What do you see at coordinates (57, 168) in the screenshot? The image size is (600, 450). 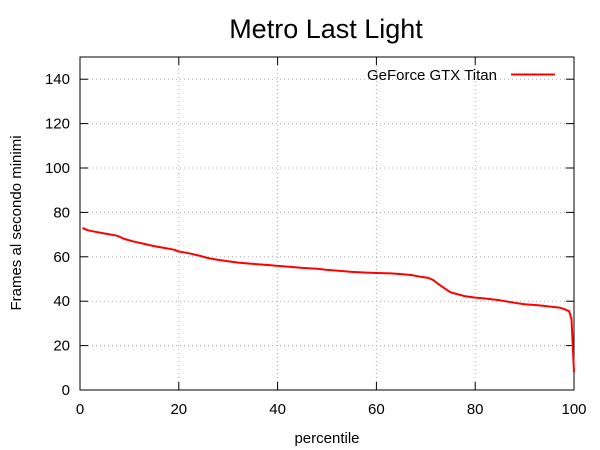 I see `y-tick-label: 100` at bounding box center [57, 168].